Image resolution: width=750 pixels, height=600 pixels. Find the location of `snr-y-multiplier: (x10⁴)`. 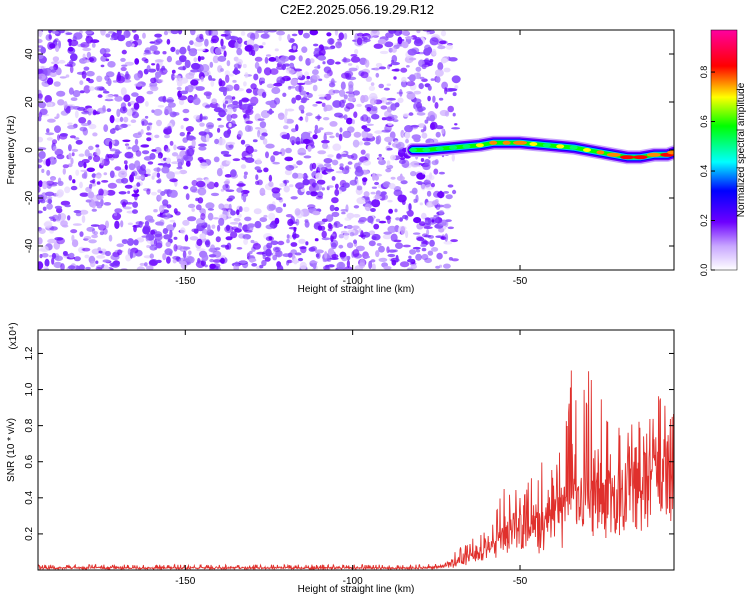

snr-y-multiplier: (x10⁴) is located at coordinates (13, 335).